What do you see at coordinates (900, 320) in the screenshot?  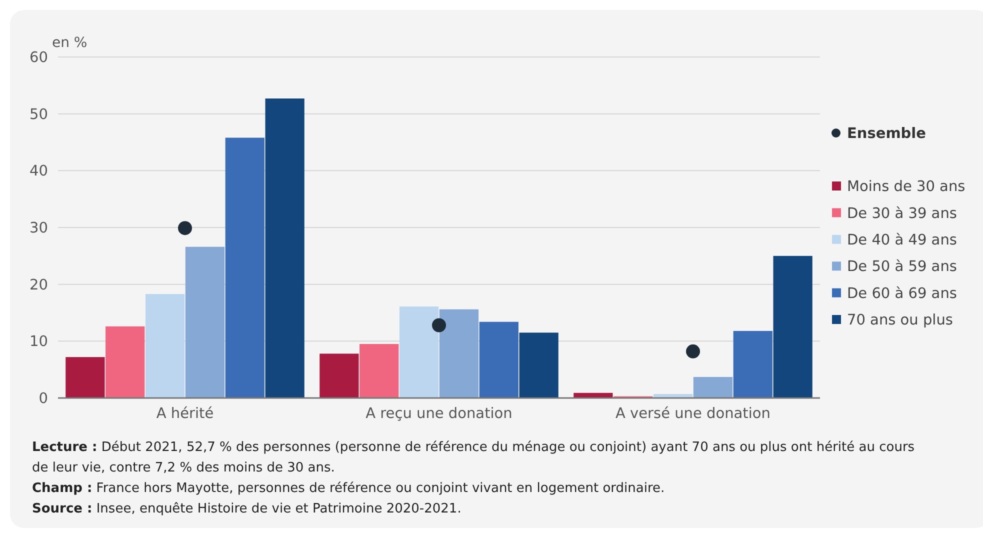 I see `legend-label: 70 ans ou plus` at bounding box center [900, 320].